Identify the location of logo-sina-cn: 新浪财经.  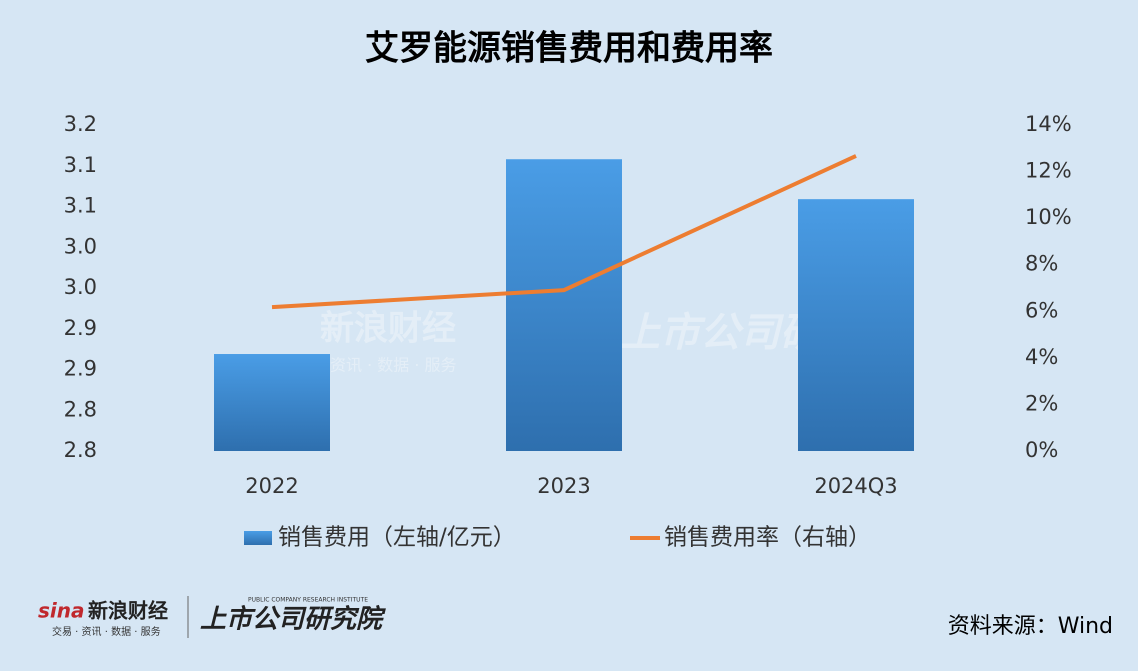
(128, 611).